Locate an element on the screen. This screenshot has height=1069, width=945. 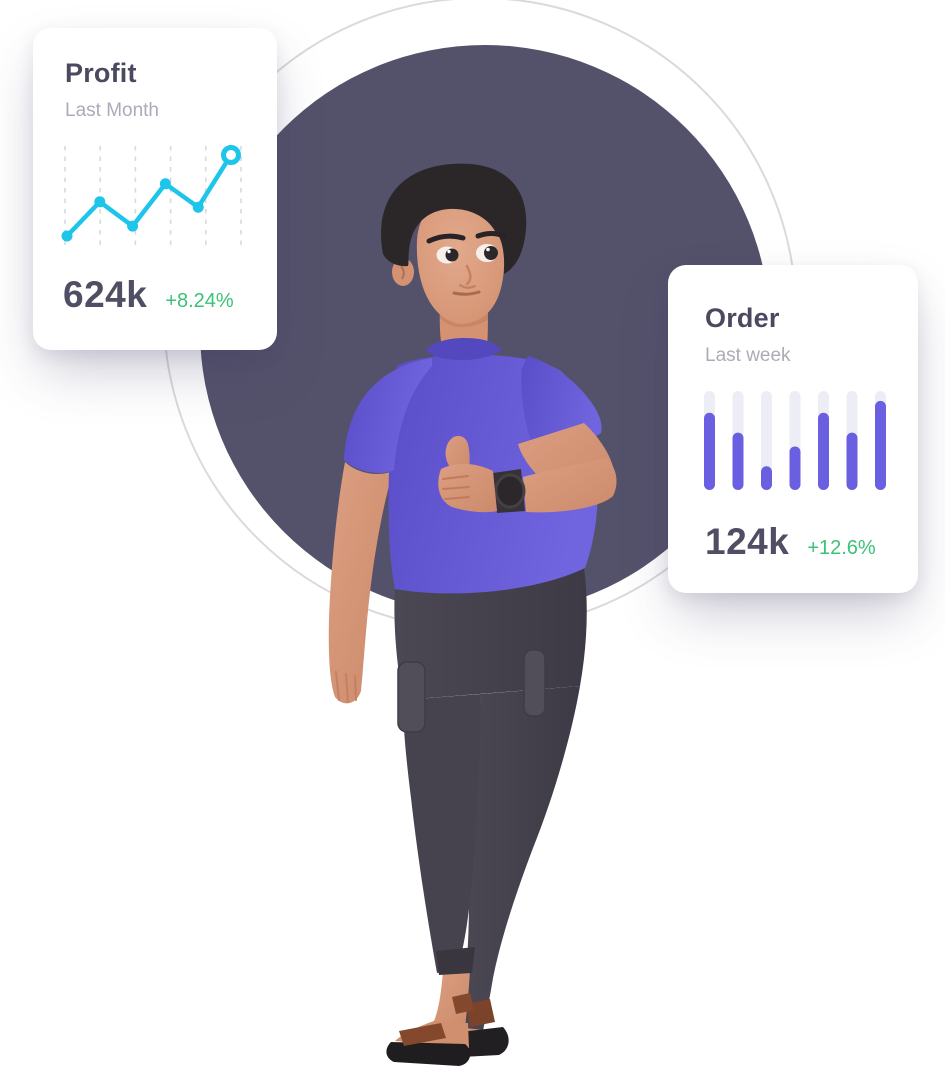
mouth is located at coordinates (466, 293).